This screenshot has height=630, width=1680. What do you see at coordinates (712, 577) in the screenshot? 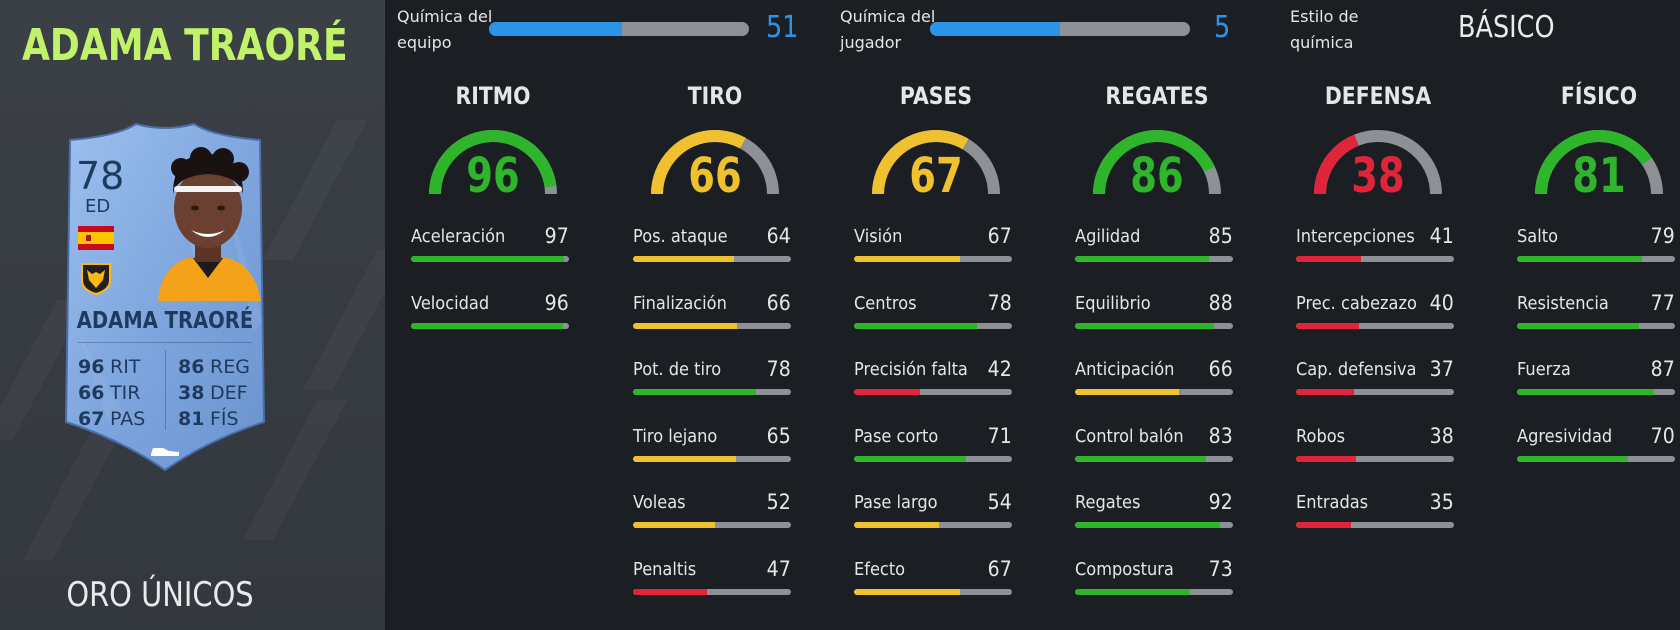
I see `attribute-row: Penaltis 47` at bounding box center [712, 577].